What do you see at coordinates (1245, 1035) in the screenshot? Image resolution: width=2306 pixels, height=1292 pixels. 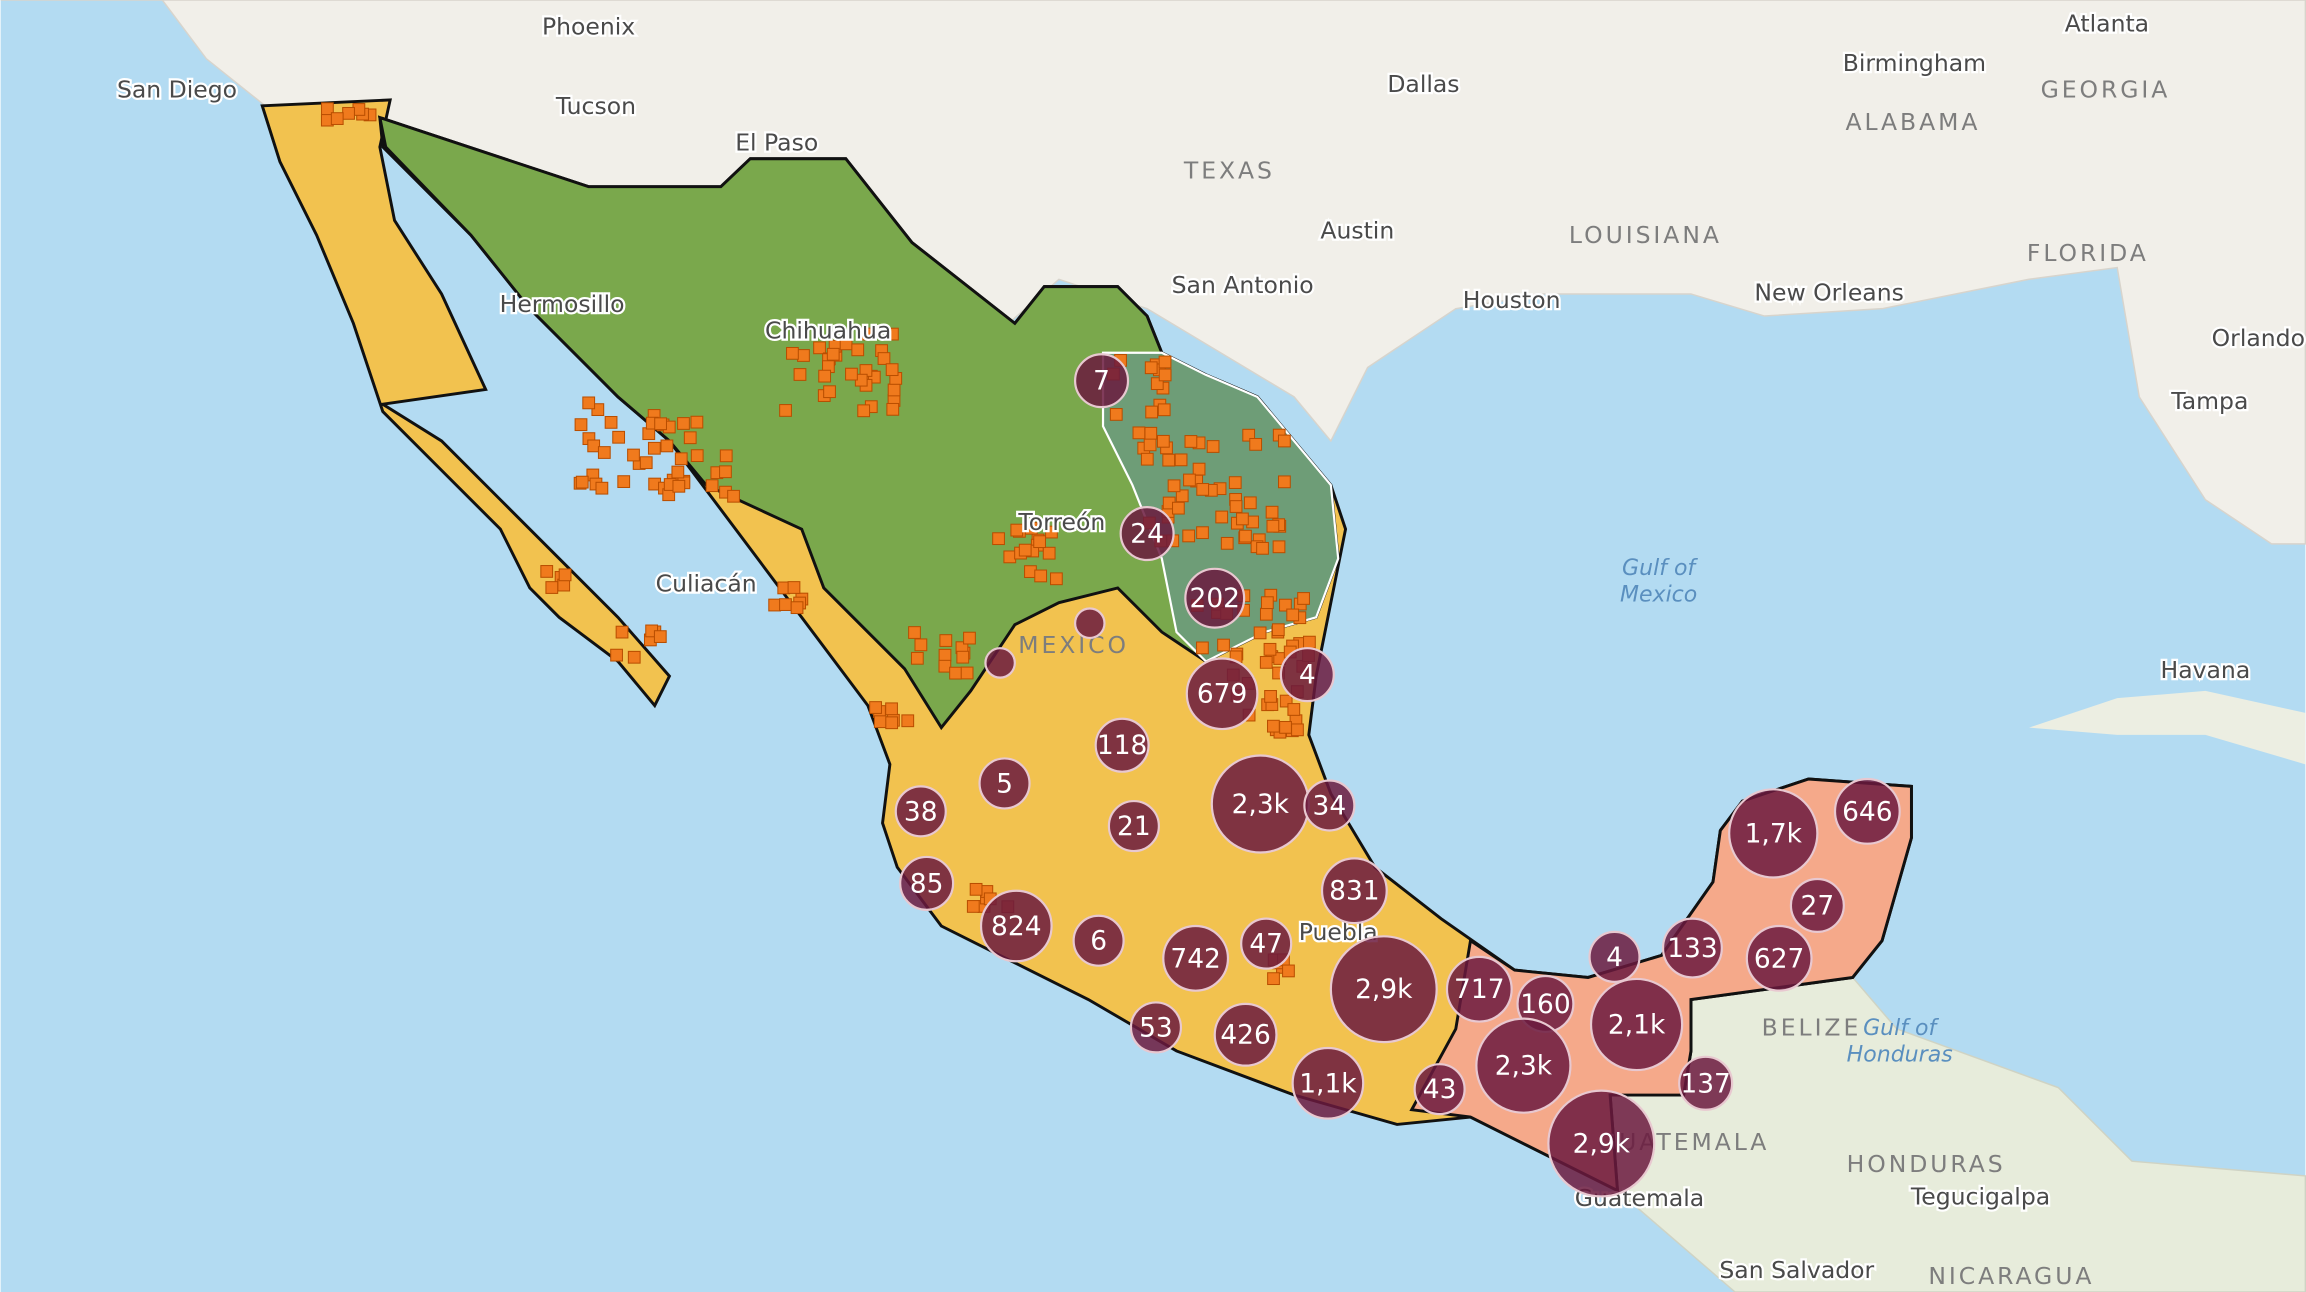 I see `cluster-label: 426` at bounding box center [1245, 1035].